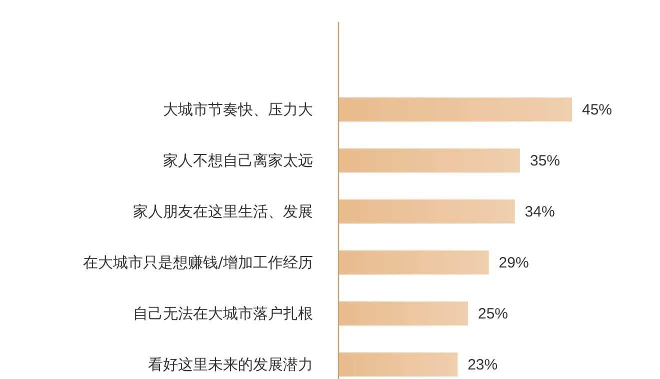 The height and width of the screenshot is (379, 660). I want to click on y-tick-label: 大城市节奏快、压力大, so click(238, 109).